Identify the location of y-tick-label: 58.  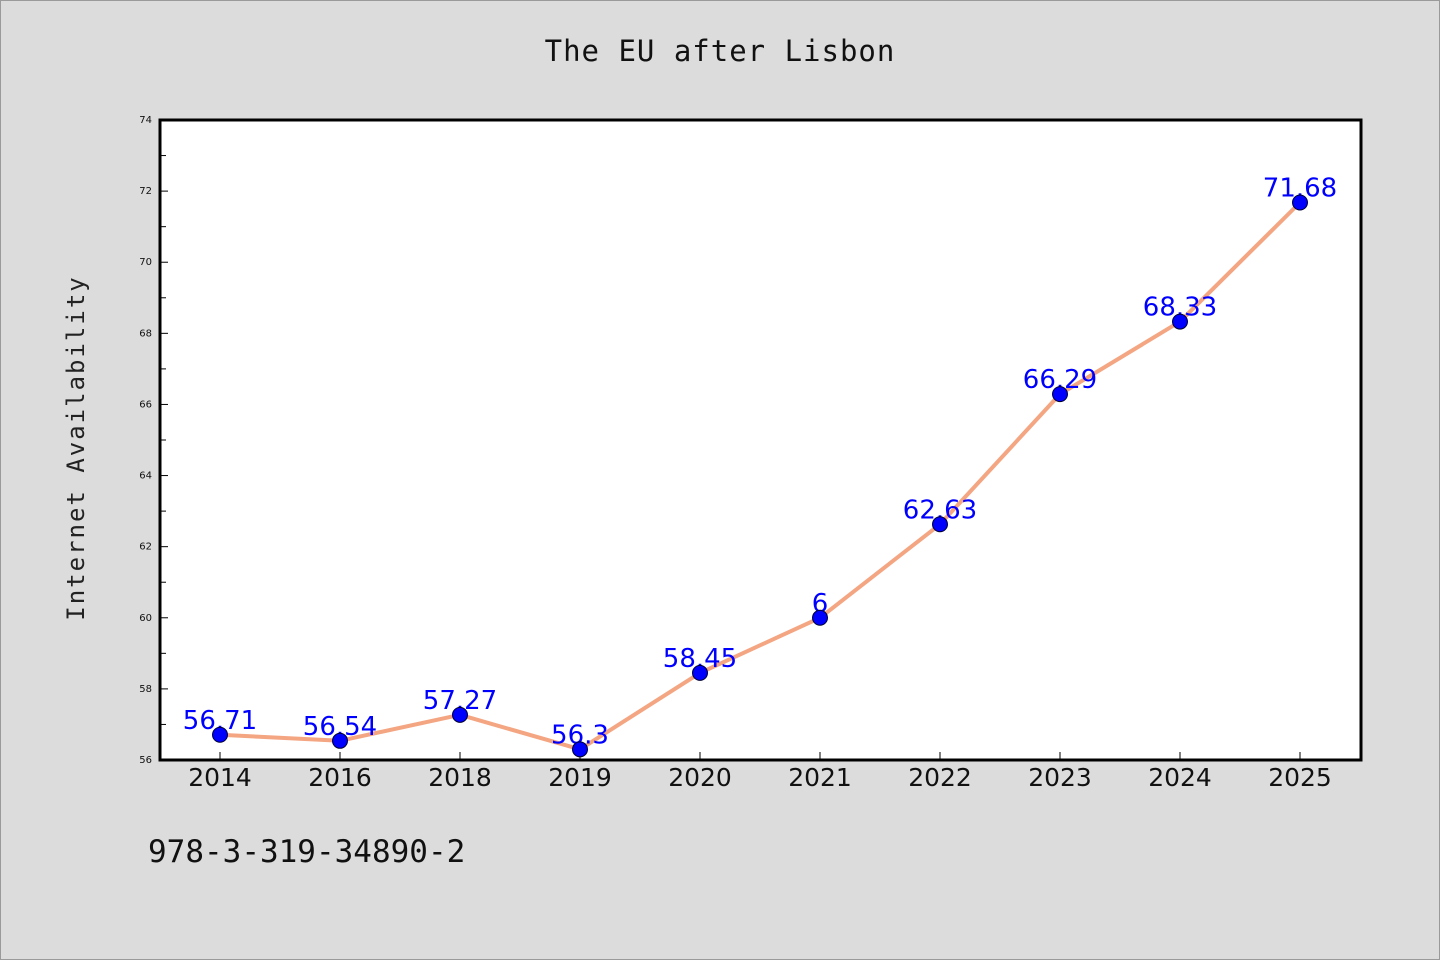
(145, 689).